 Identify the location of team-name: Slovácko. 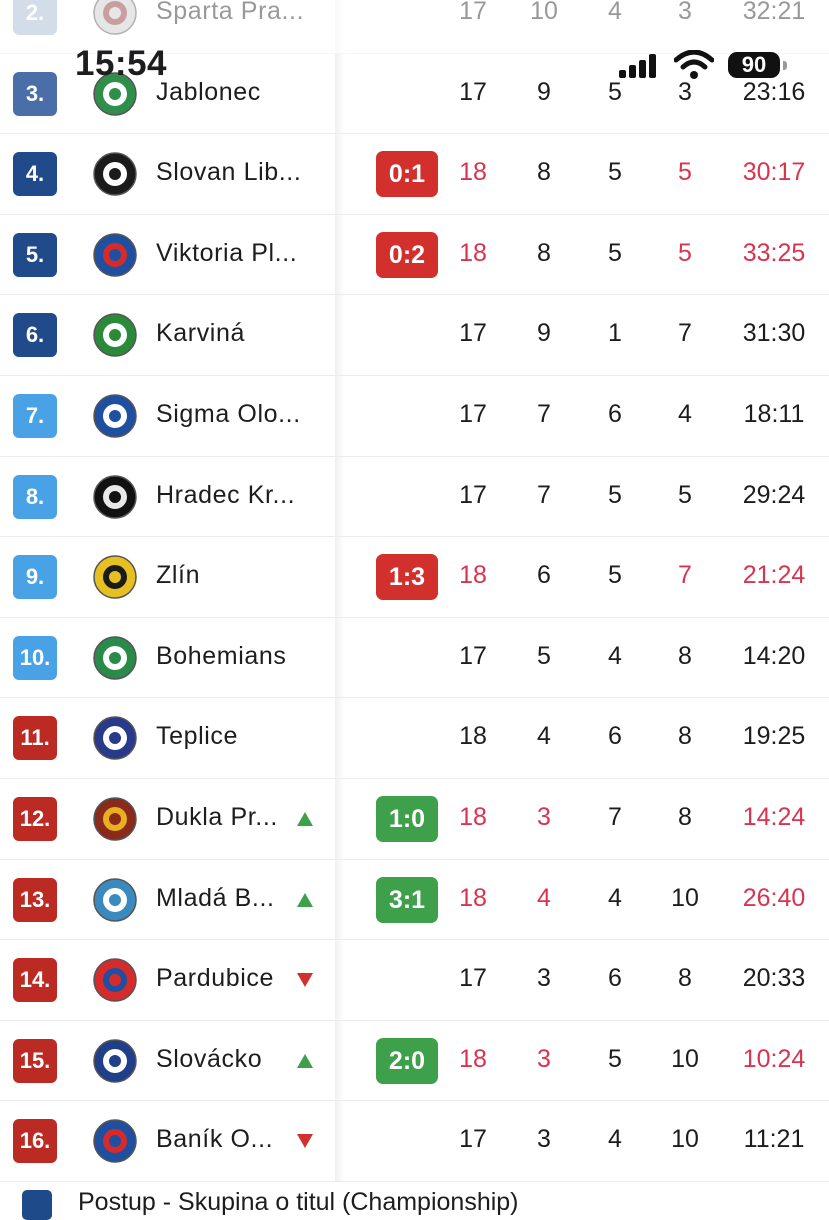
(209, 1058).